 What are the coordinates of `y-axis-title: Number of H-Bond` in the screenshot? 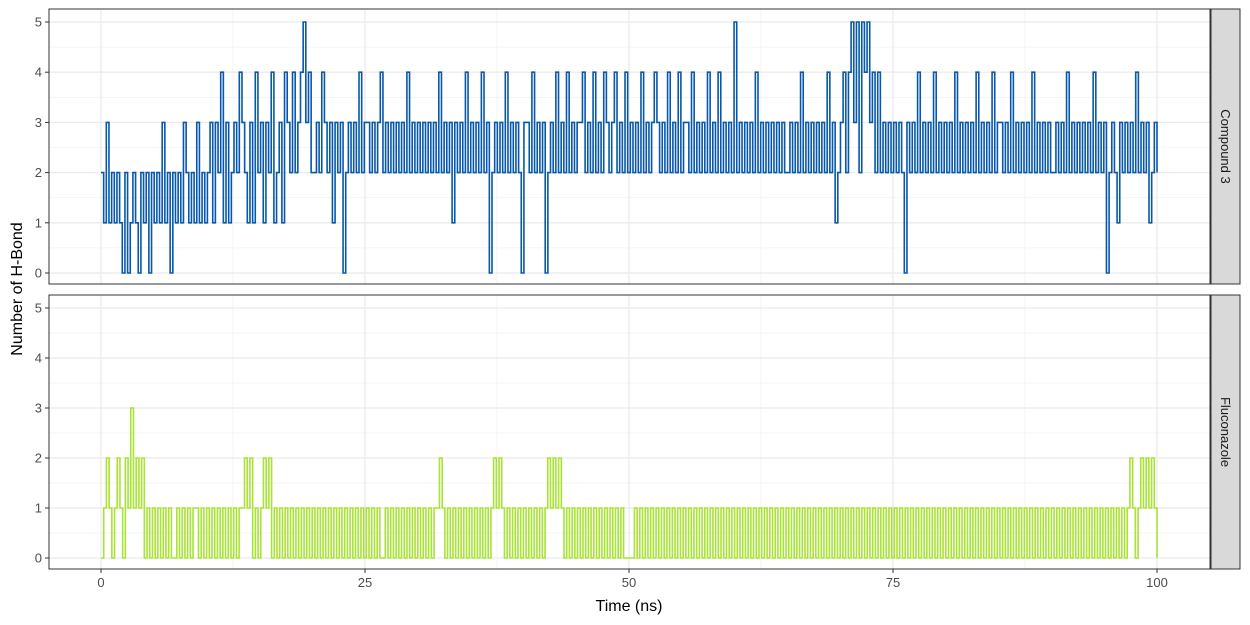 It's located at (17, 288).